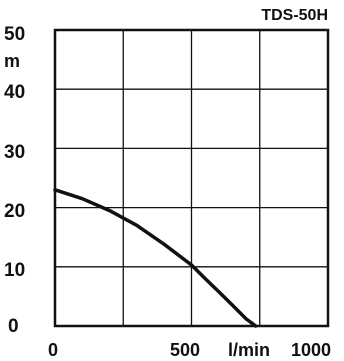 This screenshot has height=361, width=344. Describe the element at coordinates (14, 34) in the screenshot. I see `y-tick-label: 50` at that location.